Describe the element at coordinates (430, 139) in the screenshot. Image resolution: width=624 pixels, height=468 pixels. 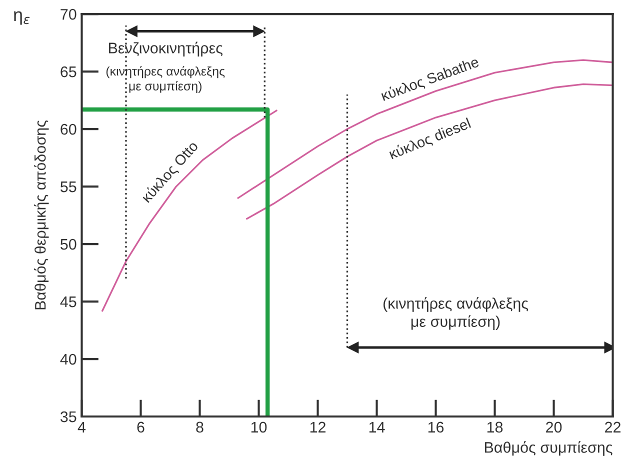
I see `text: κύκλος diesel` at that location.